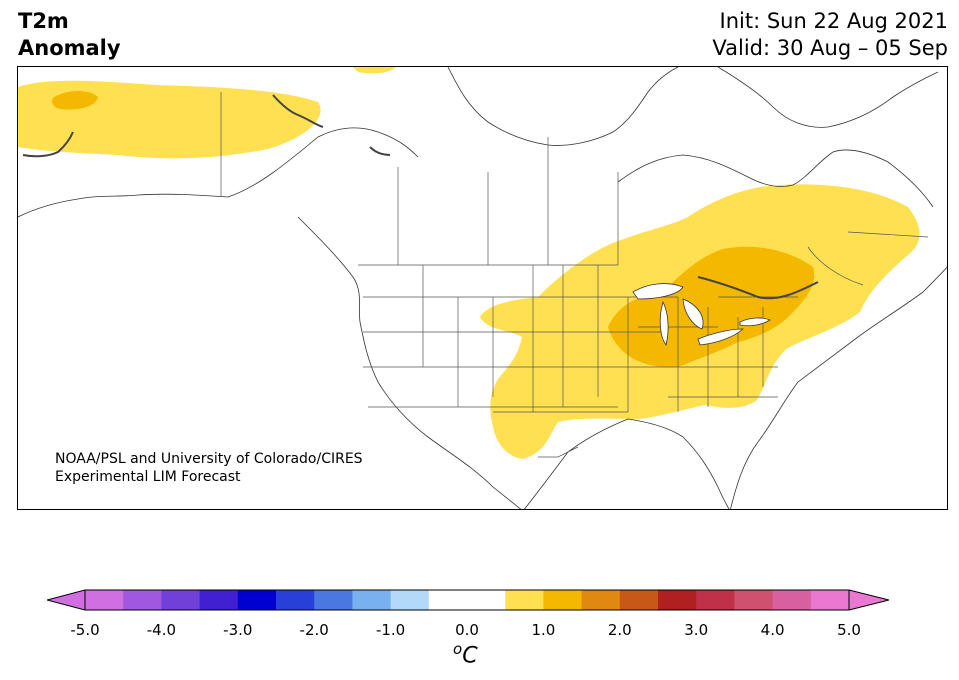  Describe the element at coordinates (43, 21) in the screenshot. I see `title-variable: T2m` at that location.